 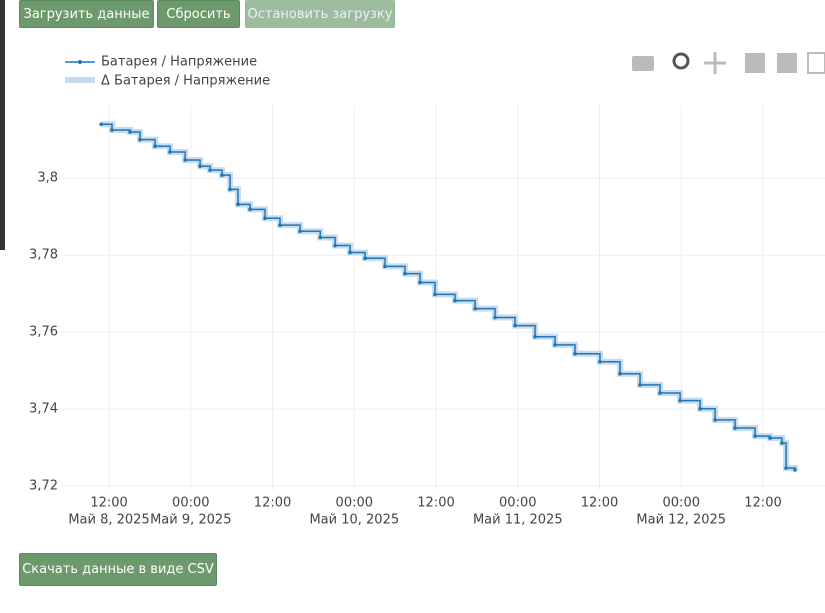 I want to click on side-strip, so click(x=2, y=125).